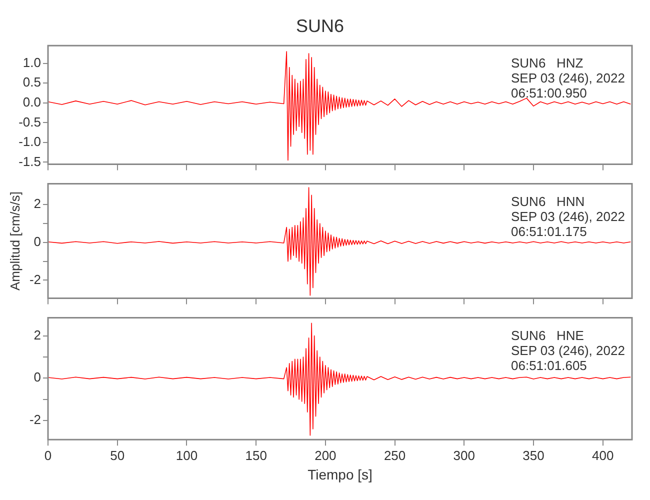  What do you see at coordinates (48, 455) in the screenshot?
I see `x-tick-label: 0` at bounding box center [48, 455].